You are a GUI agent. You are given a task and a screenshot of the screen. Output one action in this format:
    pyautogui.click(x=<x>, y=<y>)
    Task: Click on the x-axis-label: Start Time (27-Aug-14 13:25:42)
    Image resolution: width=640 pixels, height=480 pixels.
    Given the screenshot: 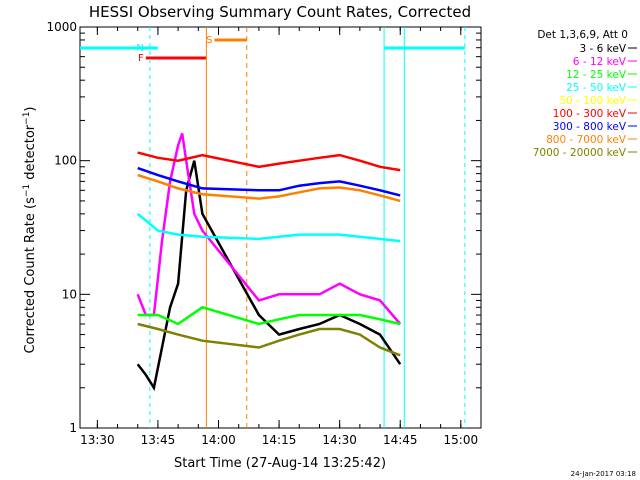 What is the action you would take?
    pyautogui.click(x=280, y=463)
    